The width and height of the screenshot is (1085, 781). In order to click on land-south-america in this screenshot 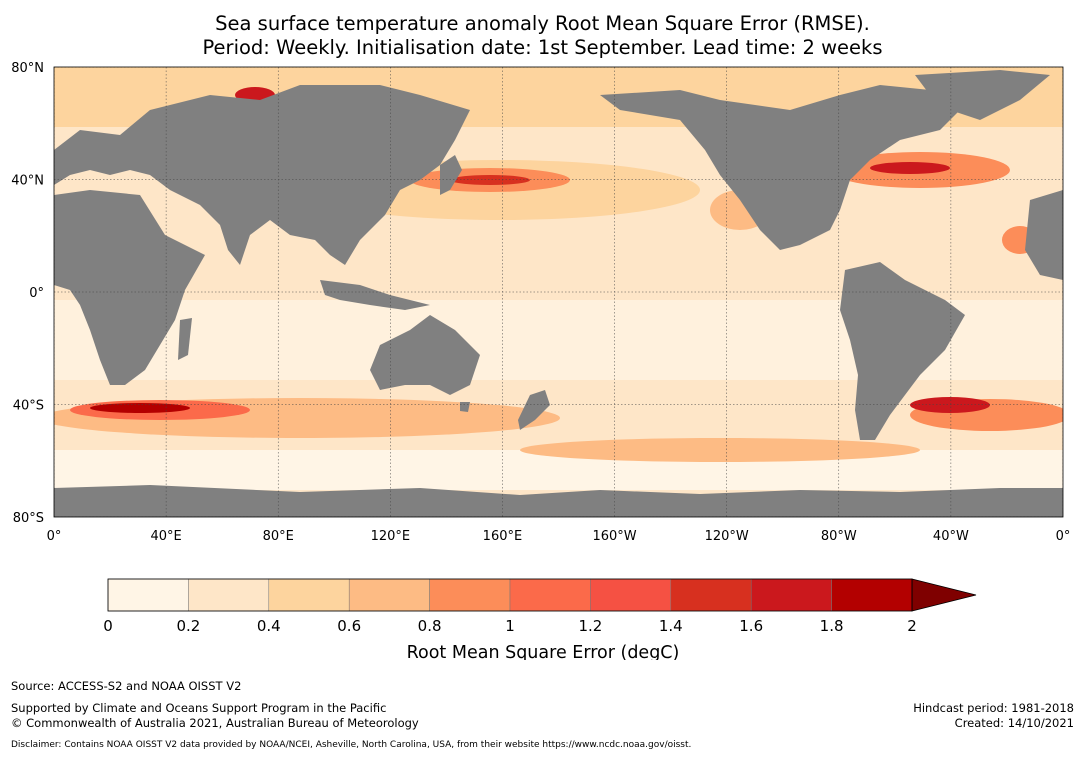, I will do `click(902, 351)`.